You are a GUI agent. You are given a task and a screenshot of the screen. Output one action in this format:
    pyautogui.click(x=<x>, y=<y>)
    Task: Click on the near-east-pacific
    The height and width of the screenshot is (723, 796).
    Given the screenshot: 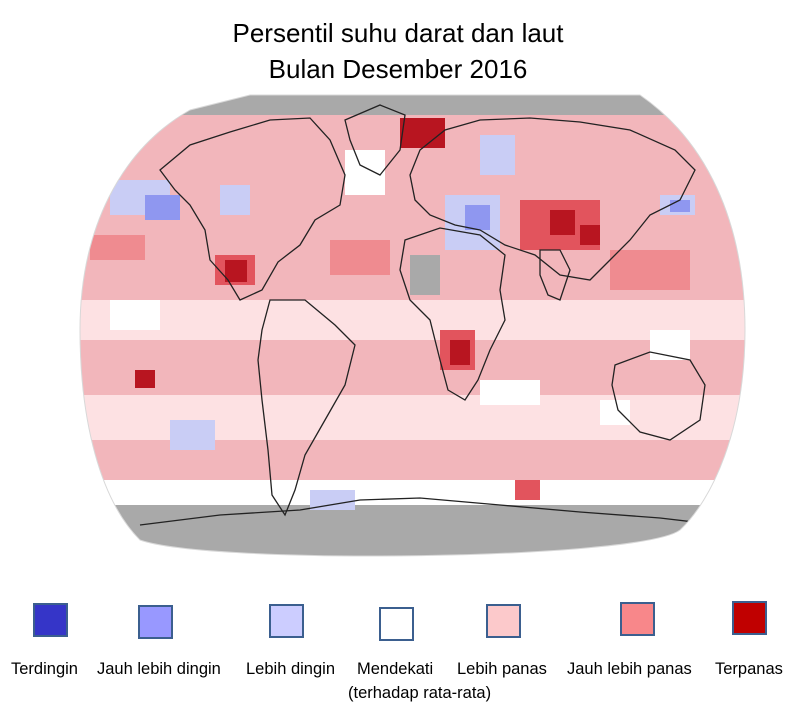 What is the action you would take?
    pyautogui.click(x=135, y=315)
    